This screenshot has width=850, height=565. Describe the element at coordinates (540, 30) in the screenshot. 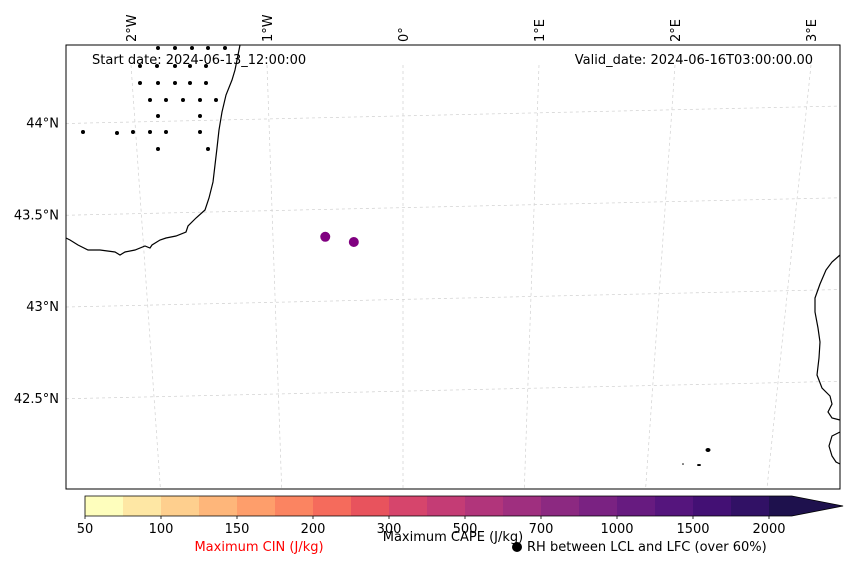

I see `longitude-tick-label: 1°E` at that location.